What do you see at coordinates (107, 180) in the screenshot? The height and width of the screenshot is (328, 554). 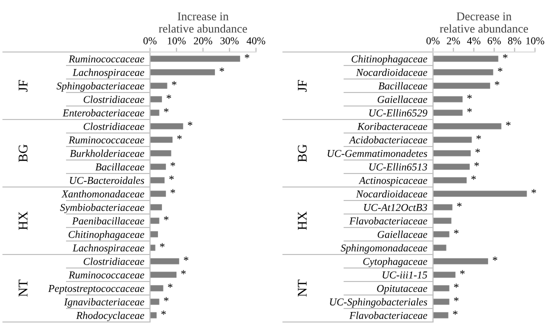 I see `y-tick-label: UC-Bacteroidales` at bounding box center [107, 180].